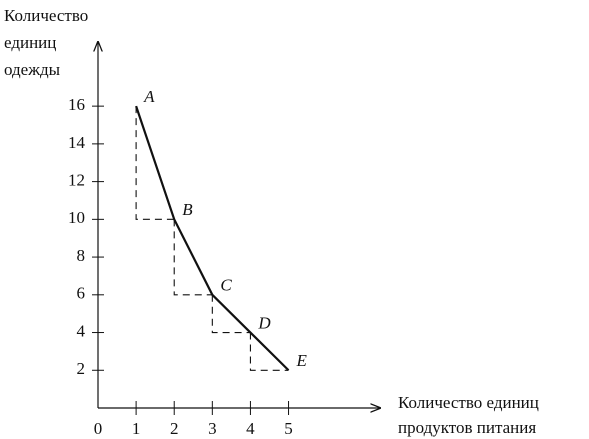 The width and height of the screenshot is (589, 439). What do you see at coordinates (250, 428) in the screenshot?
I see `x-tick-label: 4` at bounding box center [250, 428].